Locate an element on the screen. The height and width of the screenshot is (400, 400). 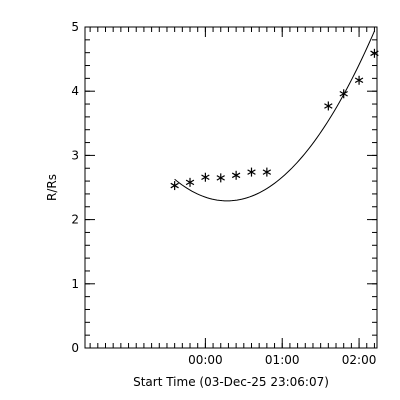
x-tick-label: 02:00 is located at coordinates (359, 360).